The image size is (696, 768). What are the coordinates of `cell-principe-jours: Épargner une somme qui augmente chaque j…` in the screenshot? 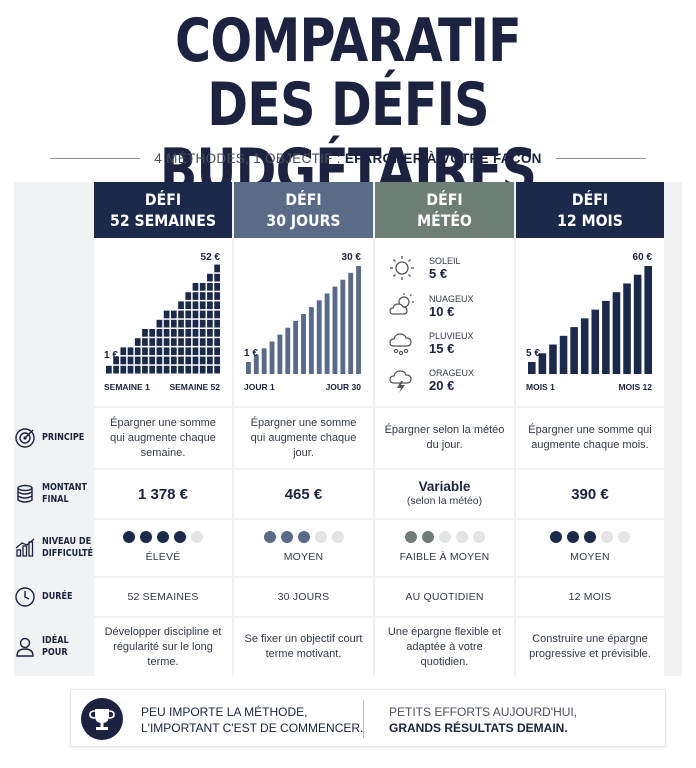 It's located at (303, 438).